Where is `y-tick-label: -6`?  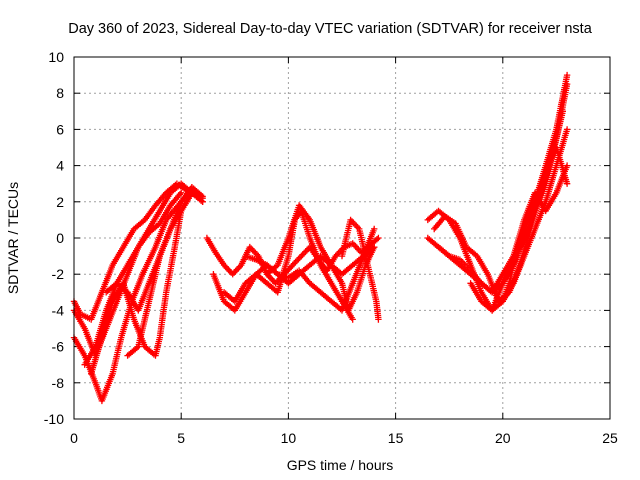
y-tick-label: -6 is located at coordinates (58, 347).